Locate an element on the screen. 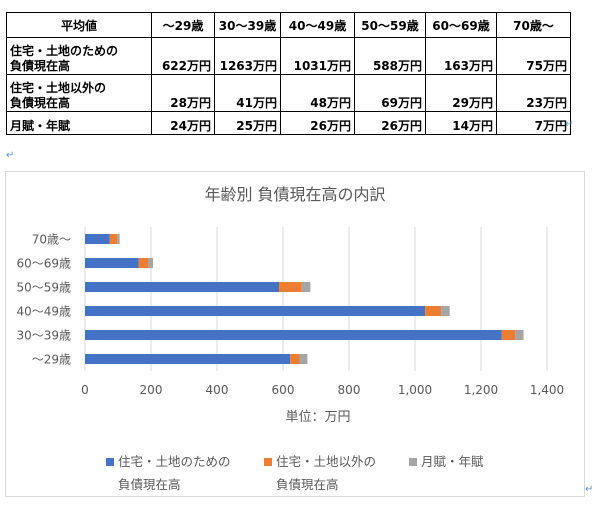  legend-label: 月賦・年賦 is located at coordinates (452, 461).